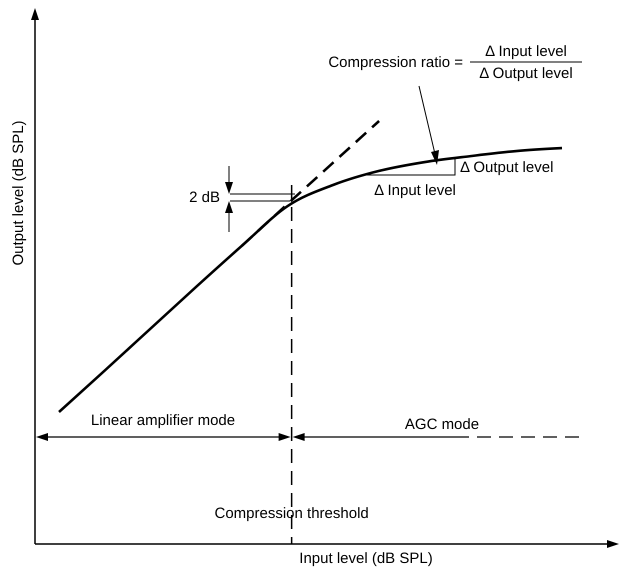 This screenshot has height=567, width=620. Describe the element at coordinates (163, 420) in the screenshot. I see `annotation: Linear amplifier mode` at that location.